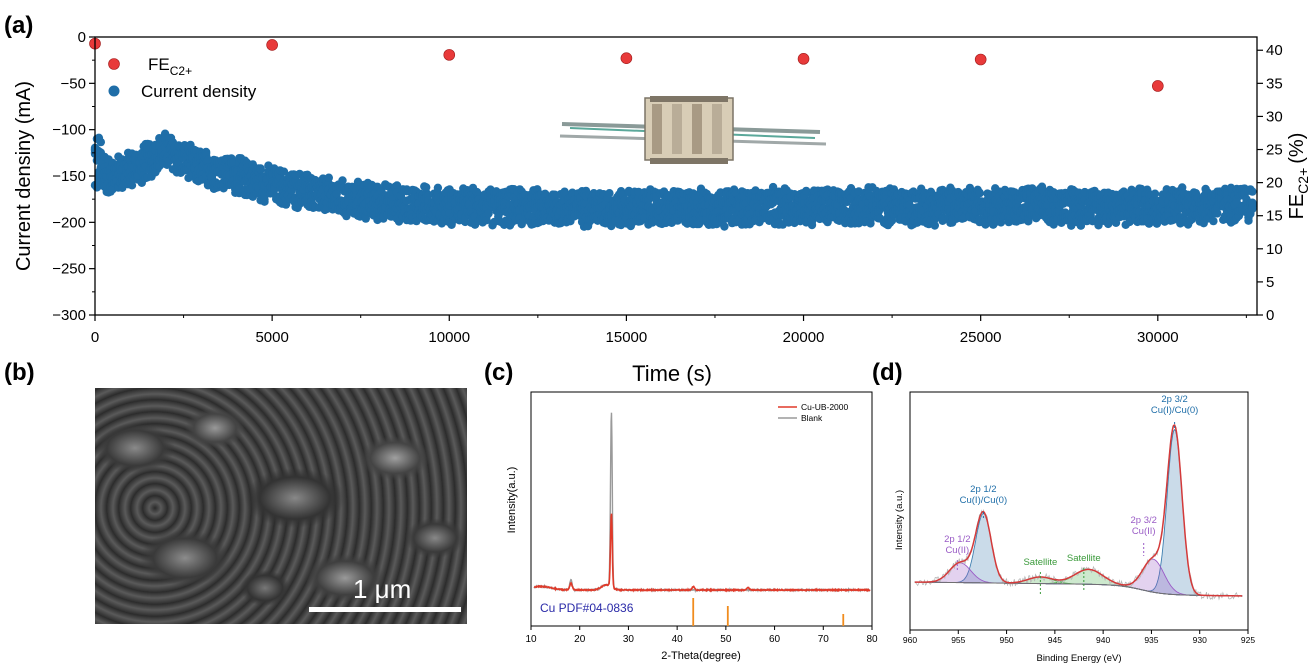 The width and height of the screenshot is (1311, 664). I want to click on y-right-tick-label-4: 20, so click(1274, 183).